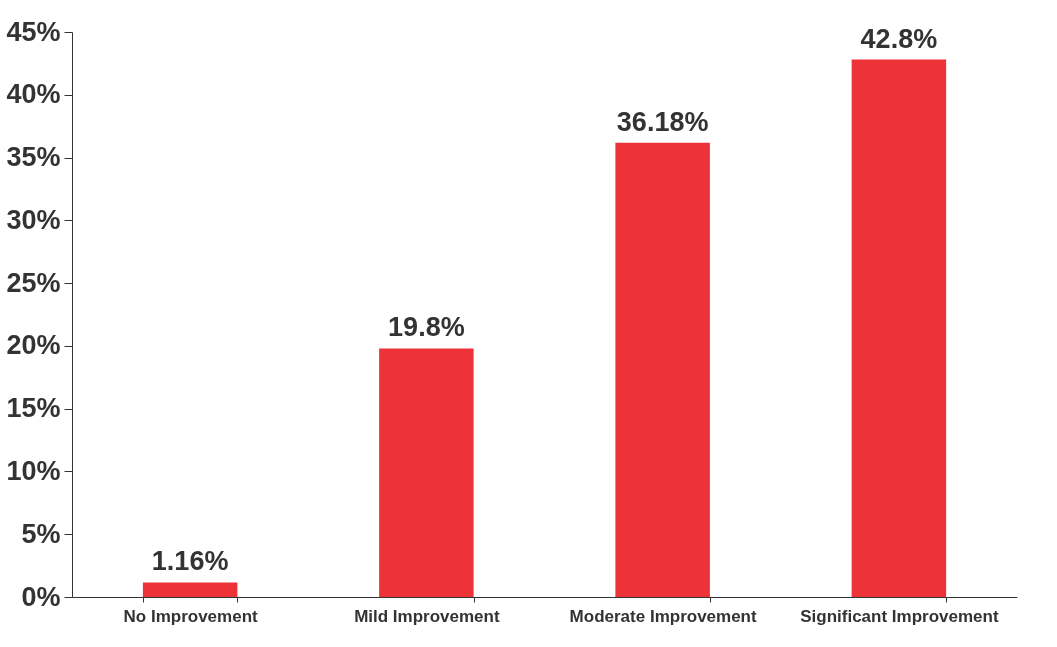 Image resolution: width=1057 pixels, height=647 pixels. Describe the element at coordinates (33, 345) in the screenshot. I see `y-tick-label: 20%` at that location.